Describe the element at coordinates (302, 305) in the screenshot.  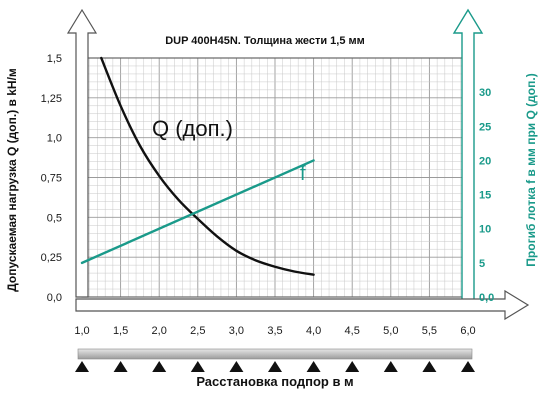
I see `x-axis-arrow` at that location.